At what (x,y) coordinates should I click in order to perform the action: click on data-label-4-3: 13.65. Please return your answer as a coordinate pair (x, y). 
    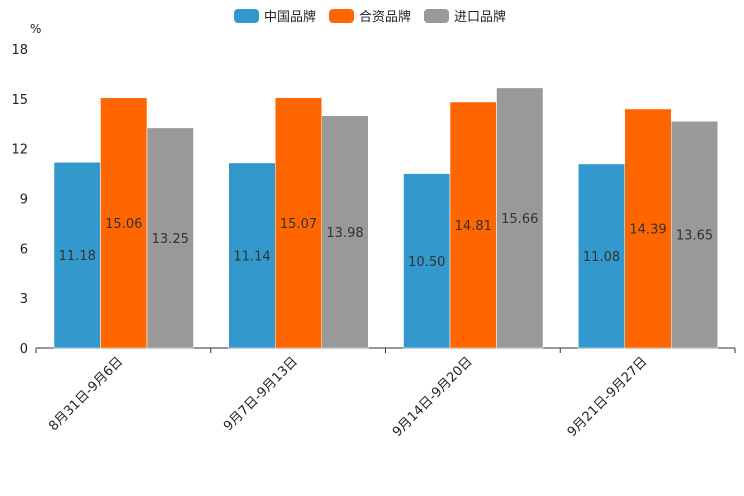
    Looking at the image, I should click on (694, 236).